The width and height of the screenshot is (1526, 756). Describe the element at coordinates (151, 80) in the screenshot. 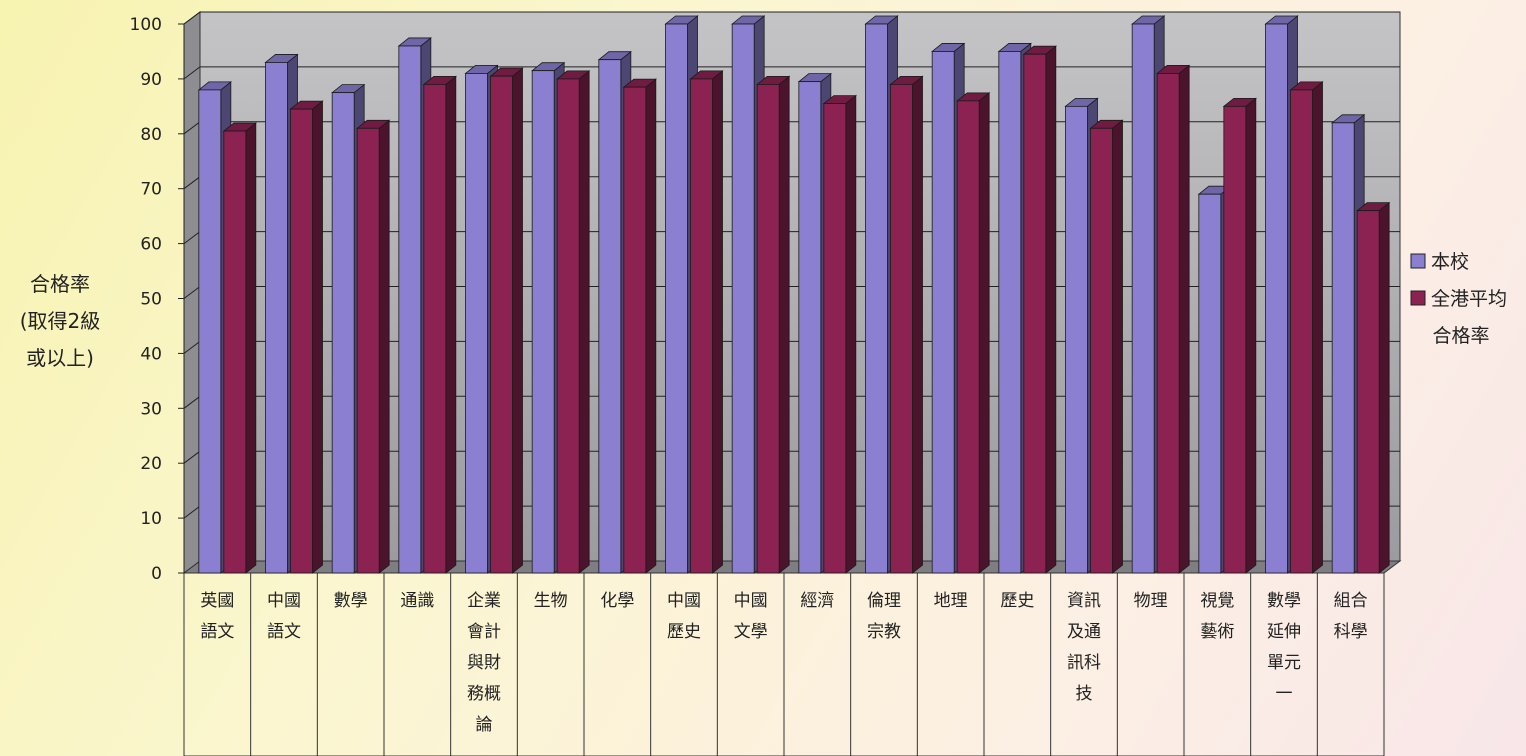

I see `y-tick-label: 90` at that location.